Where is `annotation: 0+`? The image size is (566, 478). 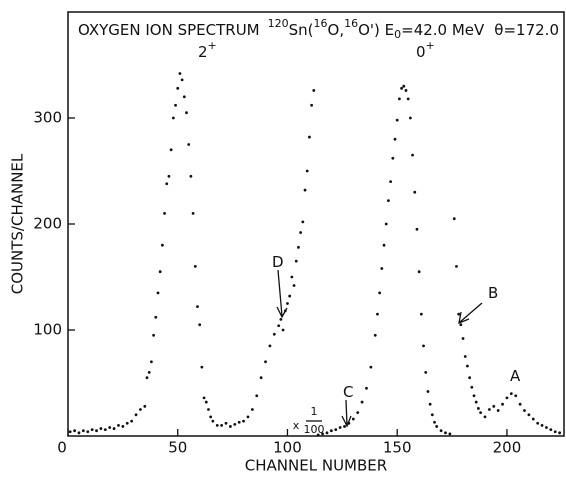 annotation: 0+ is located at coordinates (425, 50).